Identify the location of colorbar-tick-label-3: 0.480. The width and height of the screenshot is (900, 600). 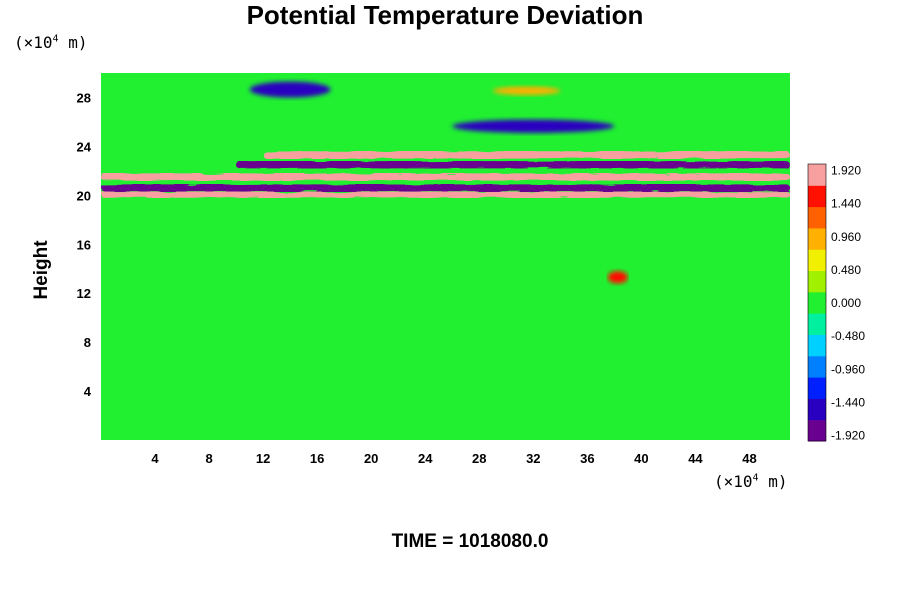
(846, 270).